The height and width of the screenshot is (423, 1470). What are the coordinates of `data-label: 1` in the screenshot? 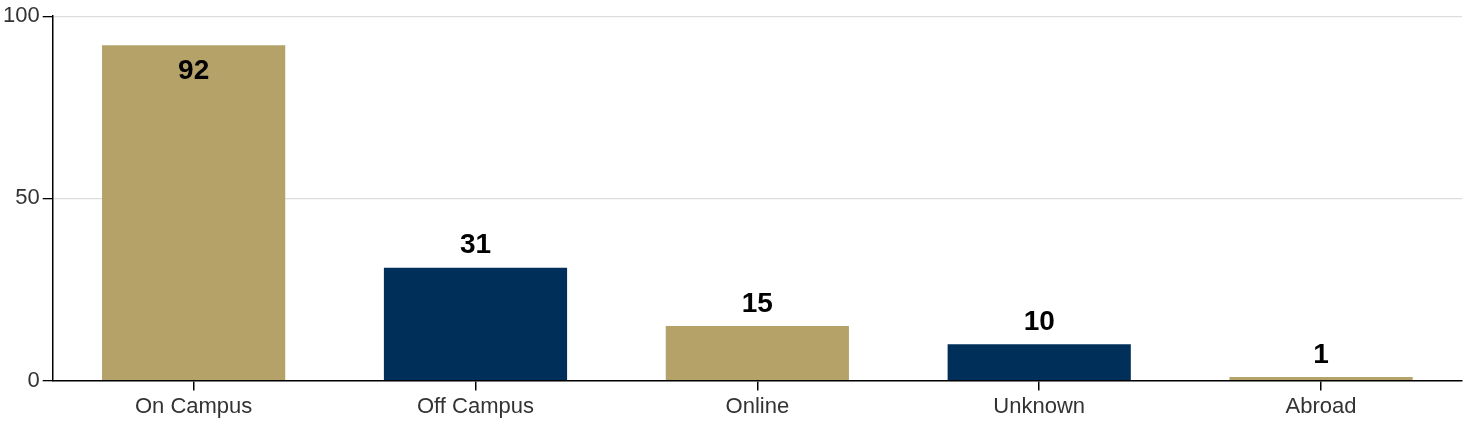 It's located at (1321, 353).